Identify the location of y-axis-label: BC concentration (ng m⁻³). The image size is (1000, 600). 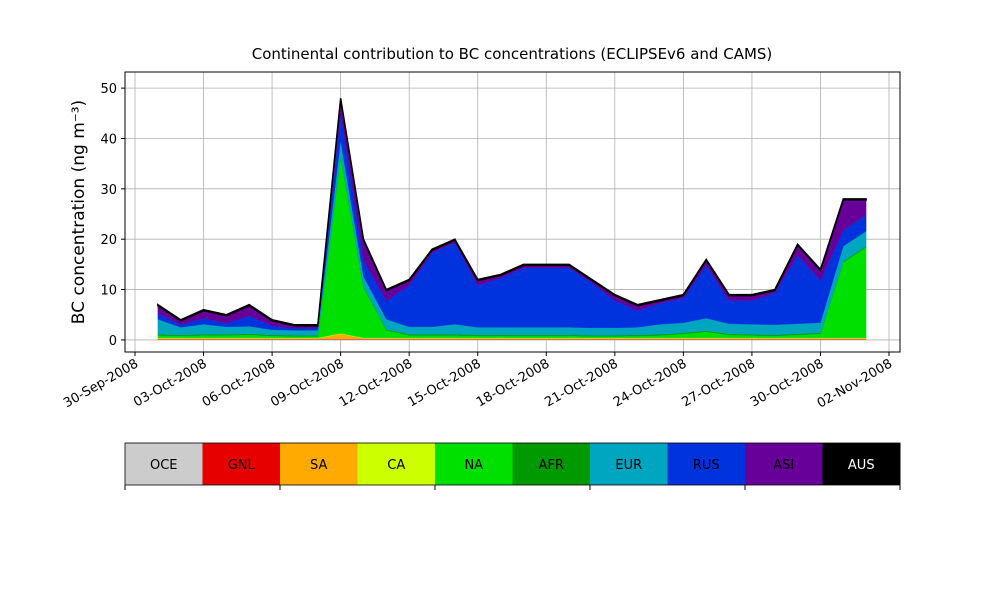
(79, 212).